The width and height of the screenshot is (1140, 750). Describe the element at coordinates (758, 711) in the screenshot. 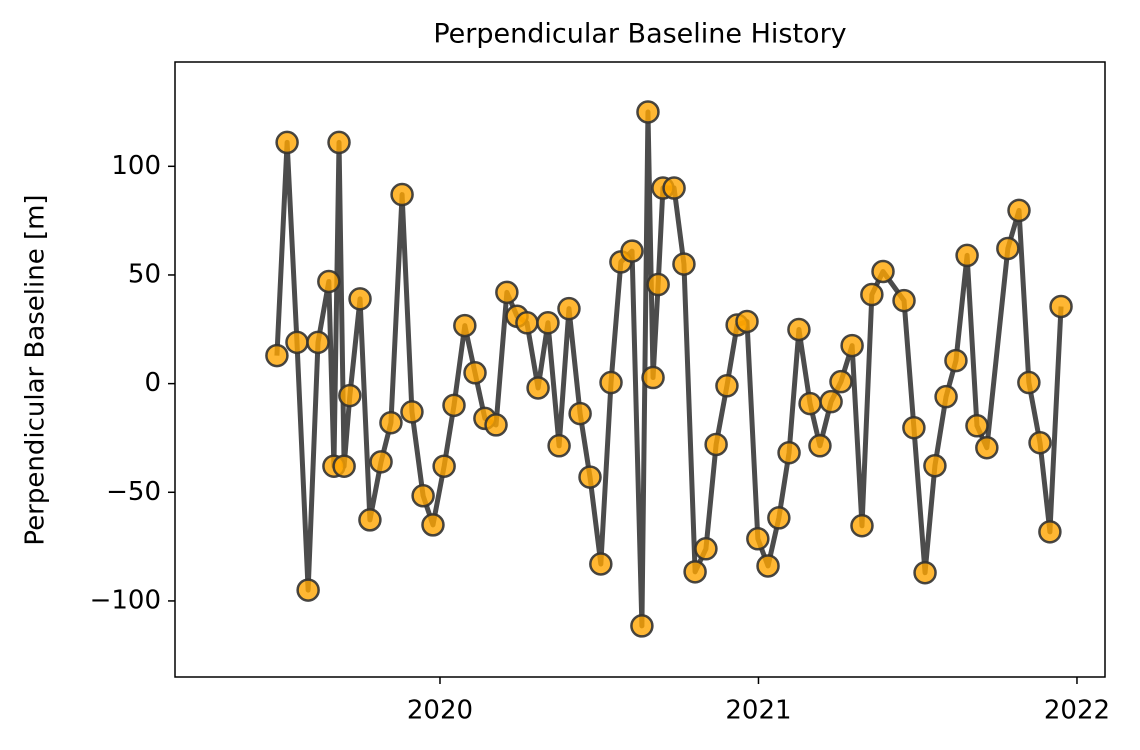

I see `x-tick-label: 2021` at that location.